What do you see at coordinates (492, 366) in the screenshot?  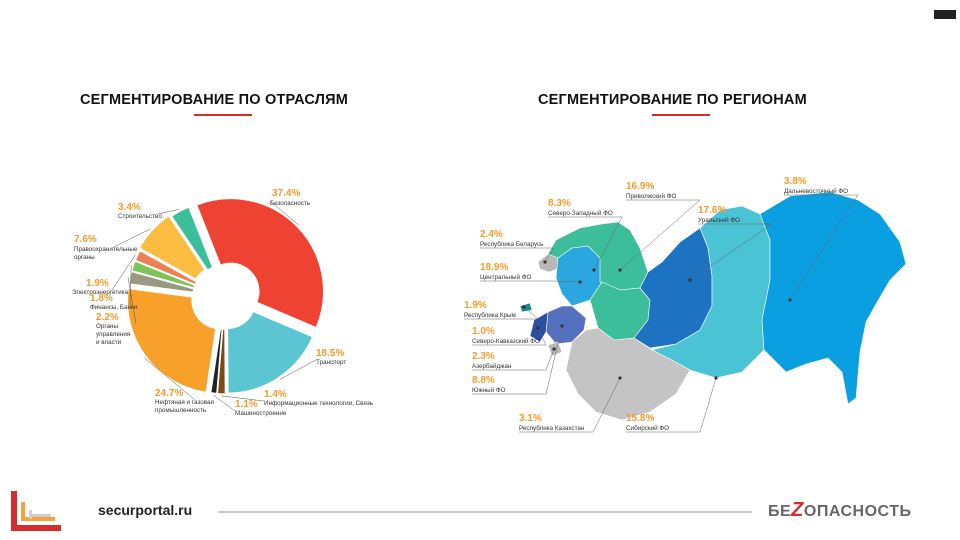 I see `map-region-name: Азербайджан` at bounding box center [492, 366].